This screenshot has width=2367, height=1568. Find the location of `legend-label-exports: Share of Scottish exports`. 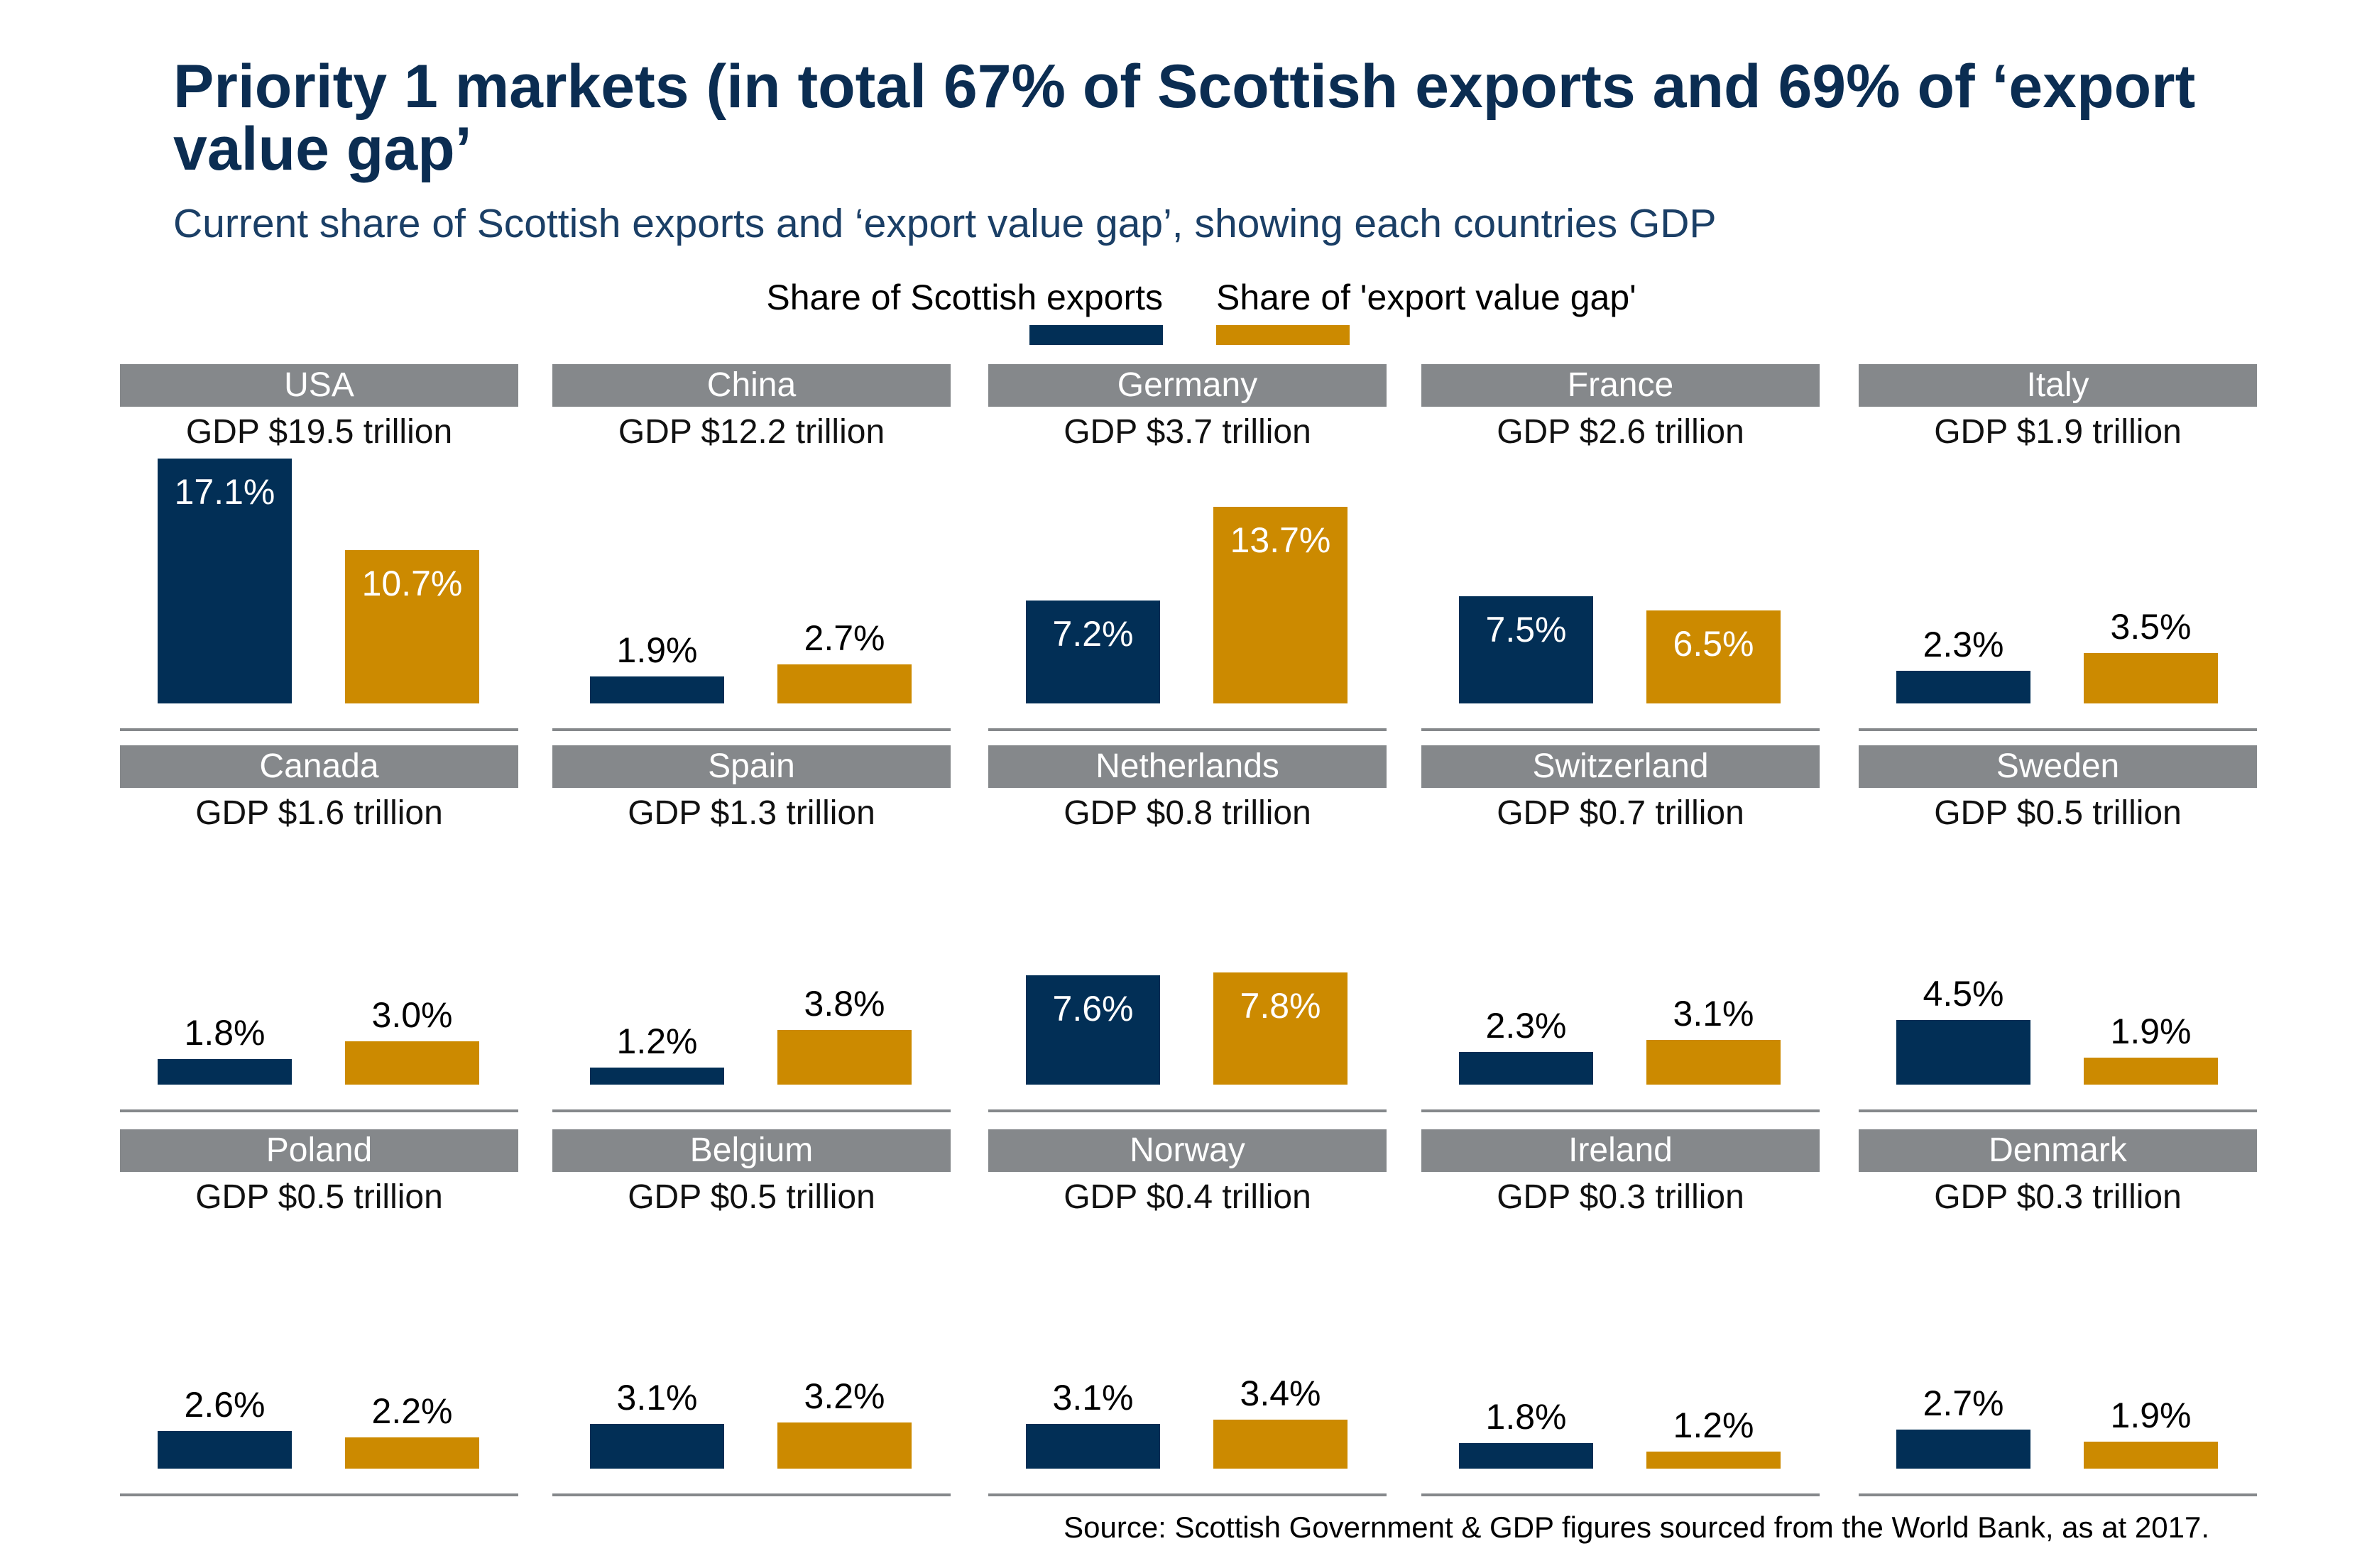

legend-label-exports: Share of Scottish exports is located at coordinates (964, 298).